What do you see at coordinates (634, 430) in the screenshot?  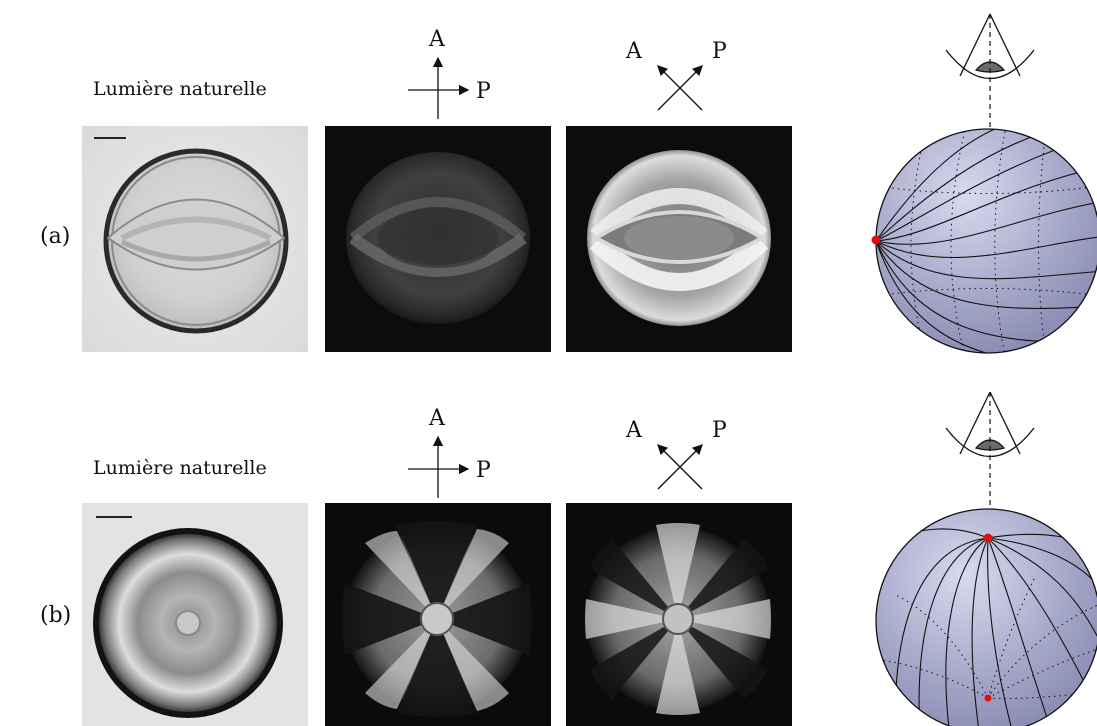 I see `crossed-analyzer-label-b: A` at bounding box center [634, 430].